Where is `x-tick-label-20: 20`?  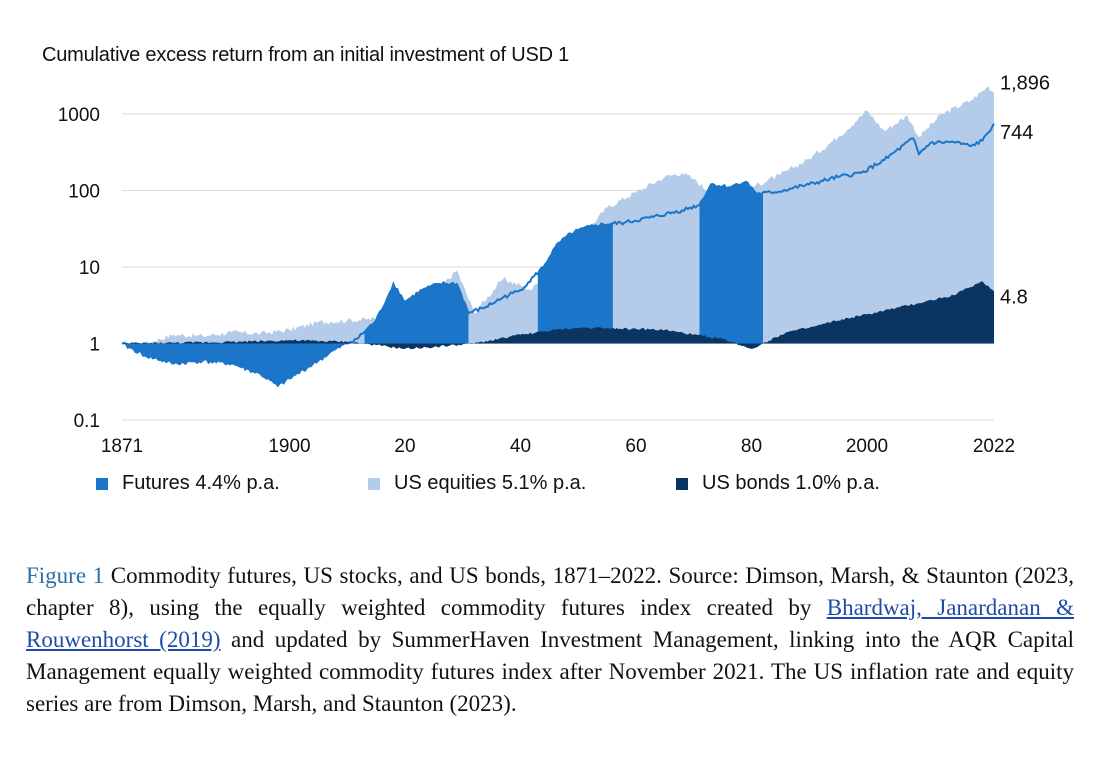 x-tick-label-20: 20 is located at coordinates (404, 446).